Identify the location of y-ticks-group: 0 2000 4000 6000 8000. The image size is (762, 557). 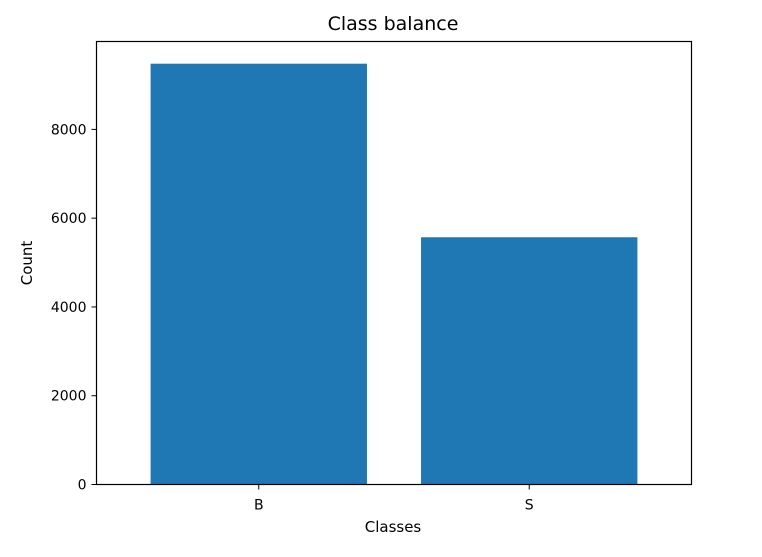
(74, 308).